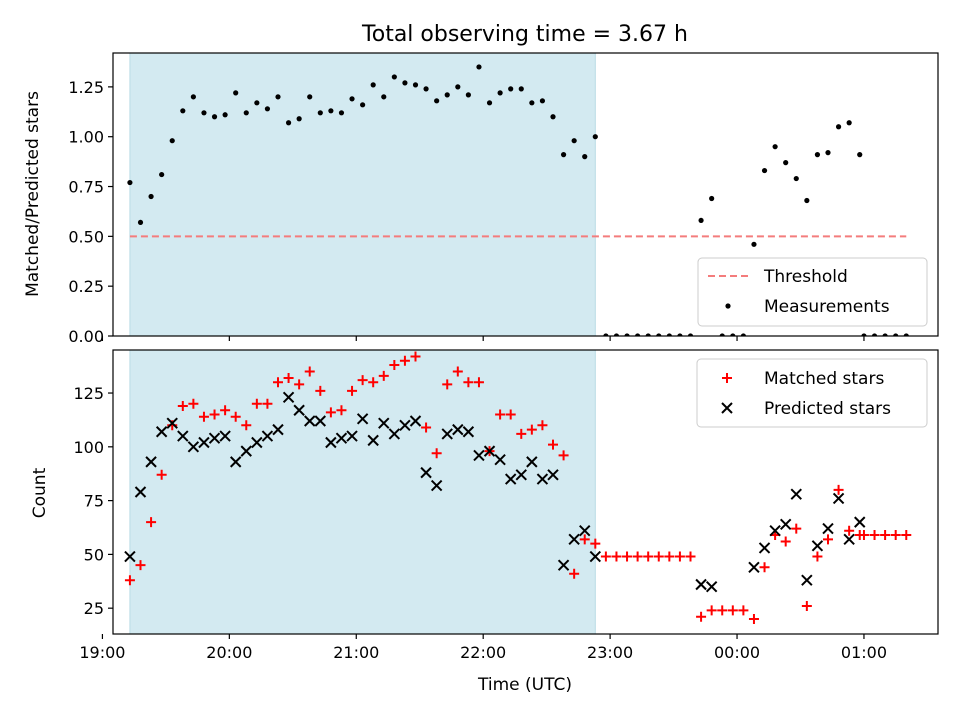 The height and width of the screenshot is (724, 960). I want to click on top-y-tick-label: 0.75, so click(86, 187).